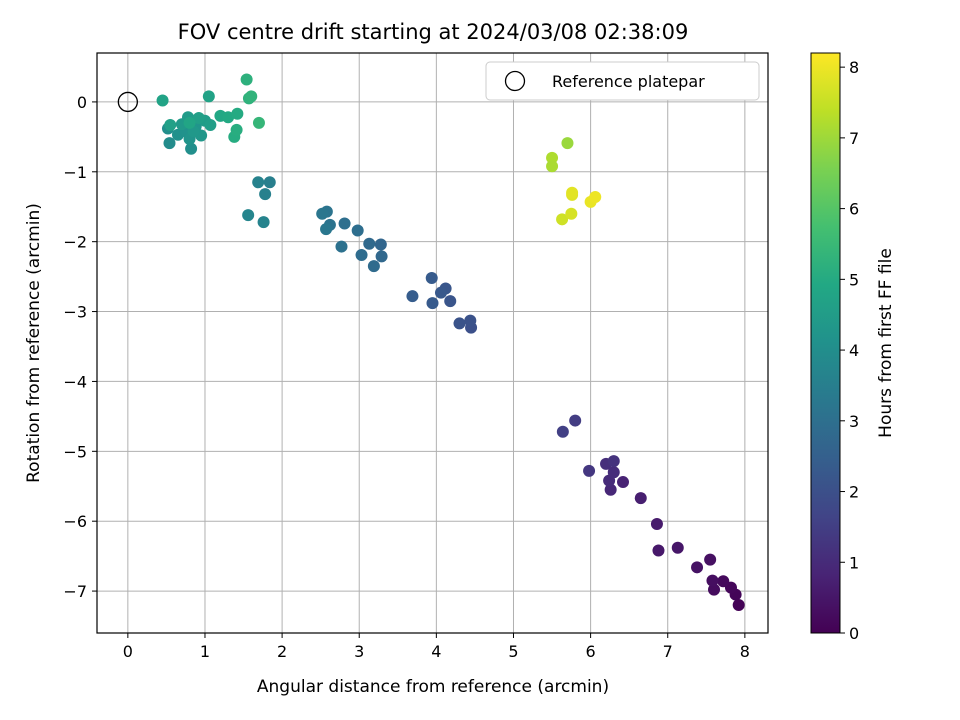 This screenshot has width=960, height=720. What do you see at coordinates (854, 633) in the screenshot?
I see `colorbar-tick-label: 0` at bounding box center [854, 633].